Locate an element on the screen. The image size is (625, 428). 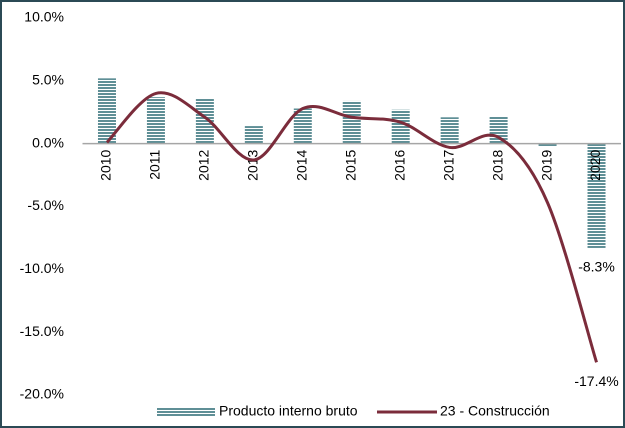
x-tick-label: 2016 is located at coordinates (399, 164).